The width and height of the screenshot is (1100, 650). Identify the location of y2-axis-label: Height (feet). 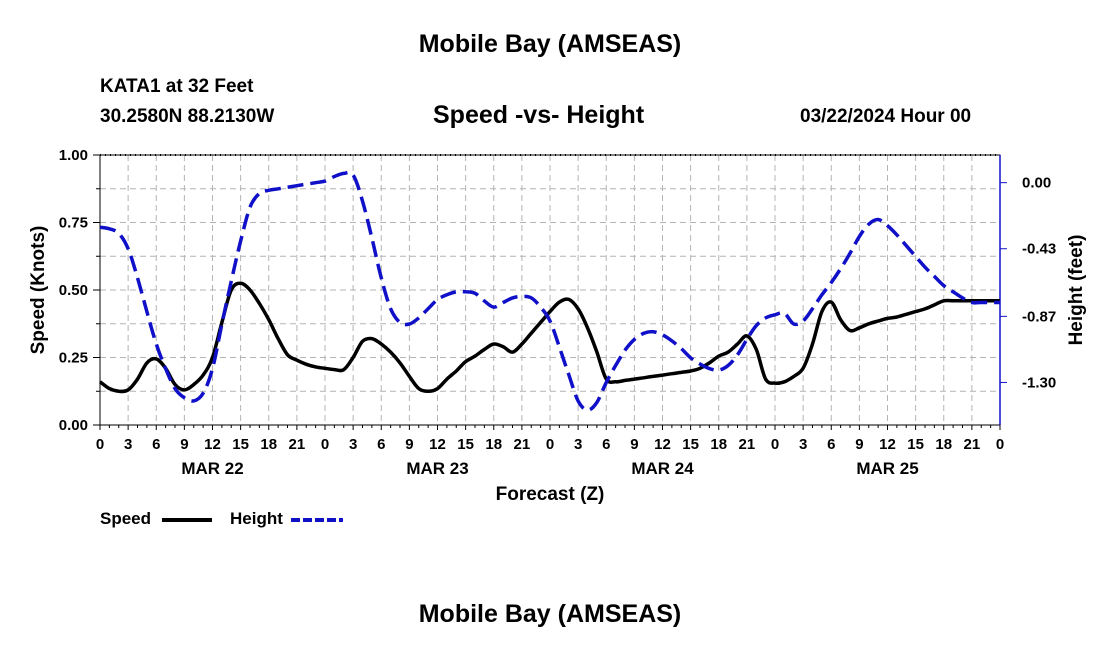
(1076, 290).